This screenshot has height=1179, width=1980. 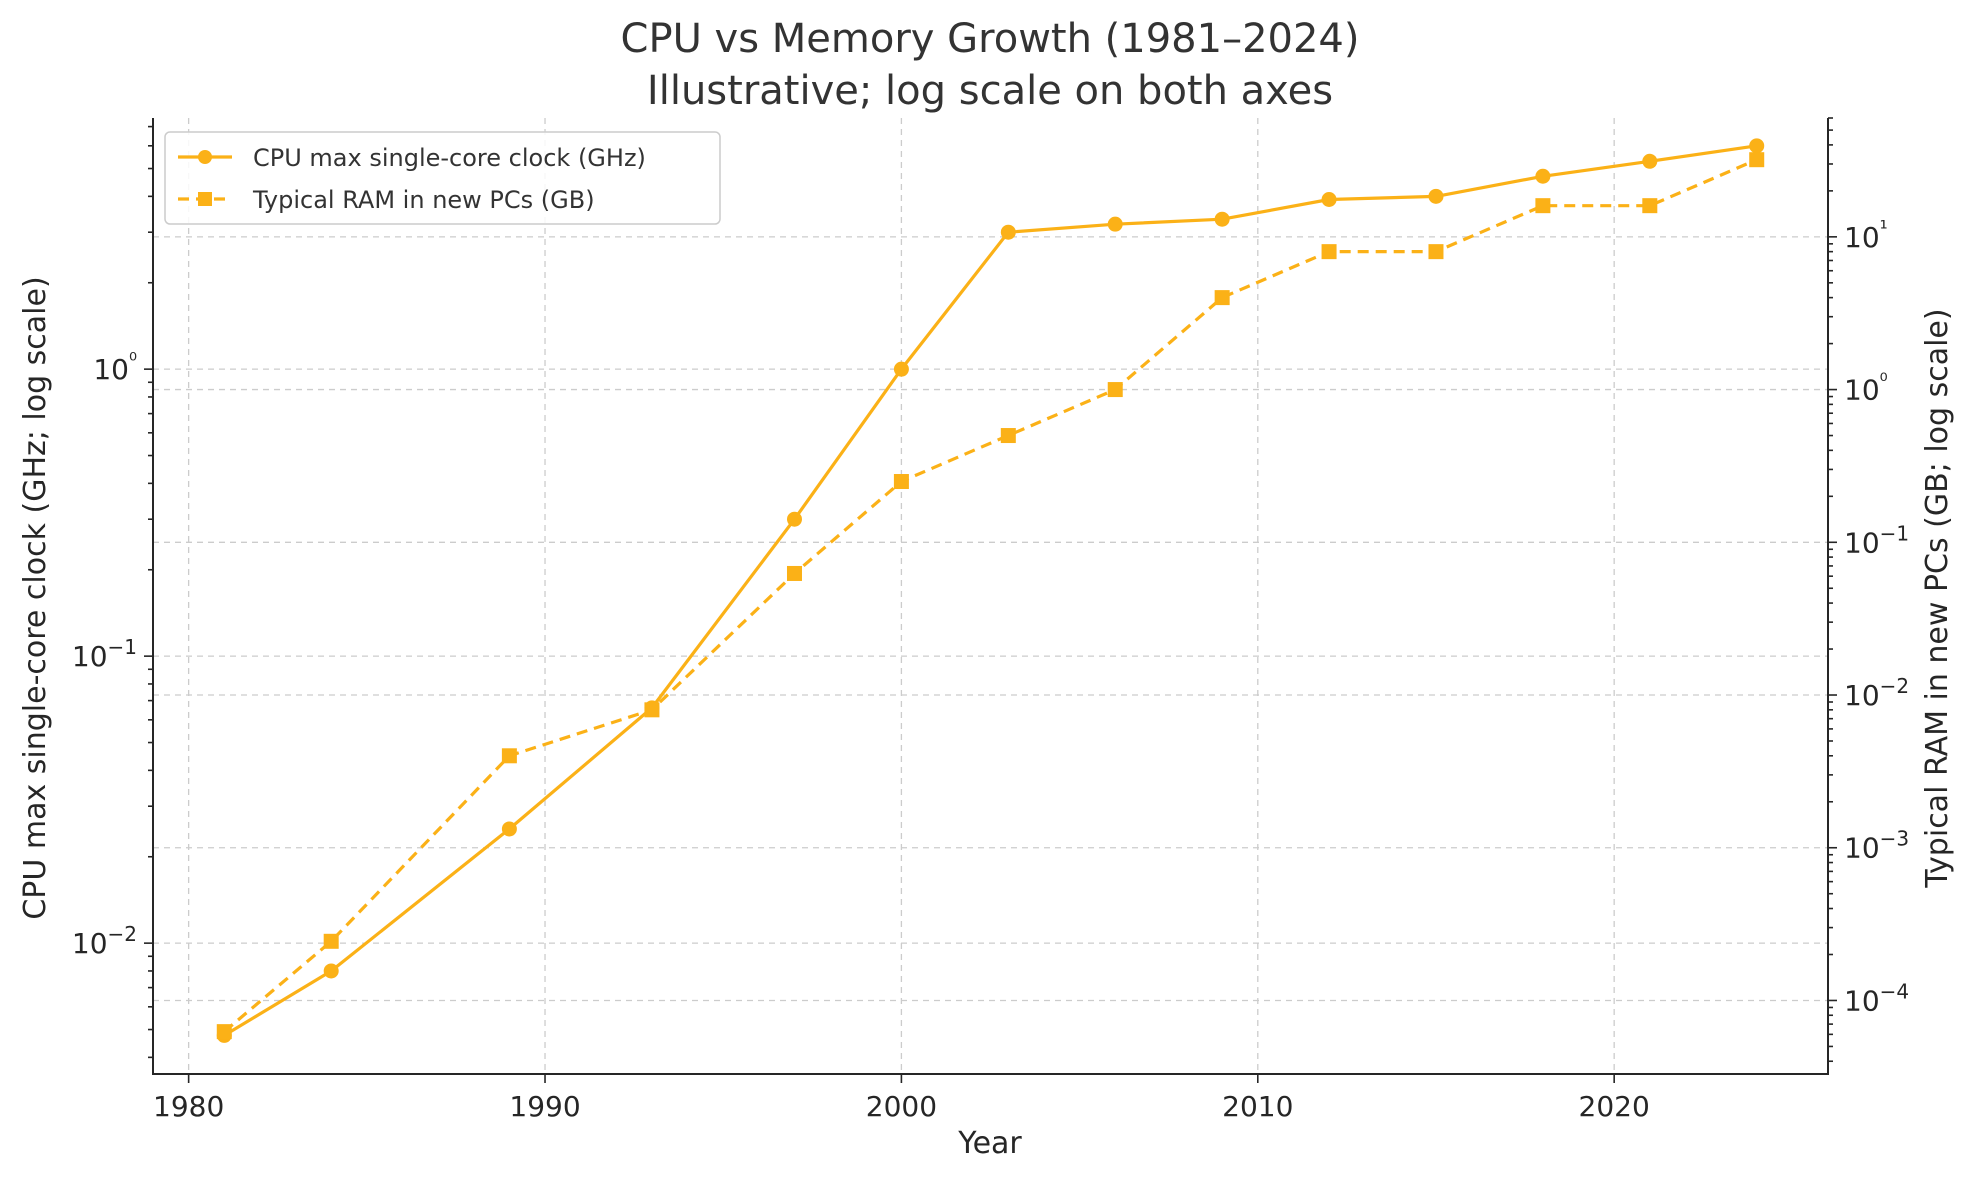 I want to click on right-y-tick-label: 10⁻³, so click(x=1876, y=846).